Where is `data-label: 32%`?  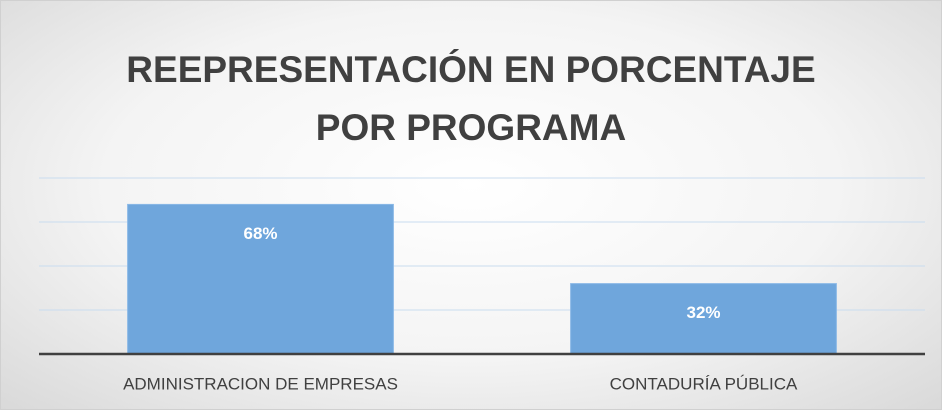 data-label: 32% is located at coordinates (703, 312).